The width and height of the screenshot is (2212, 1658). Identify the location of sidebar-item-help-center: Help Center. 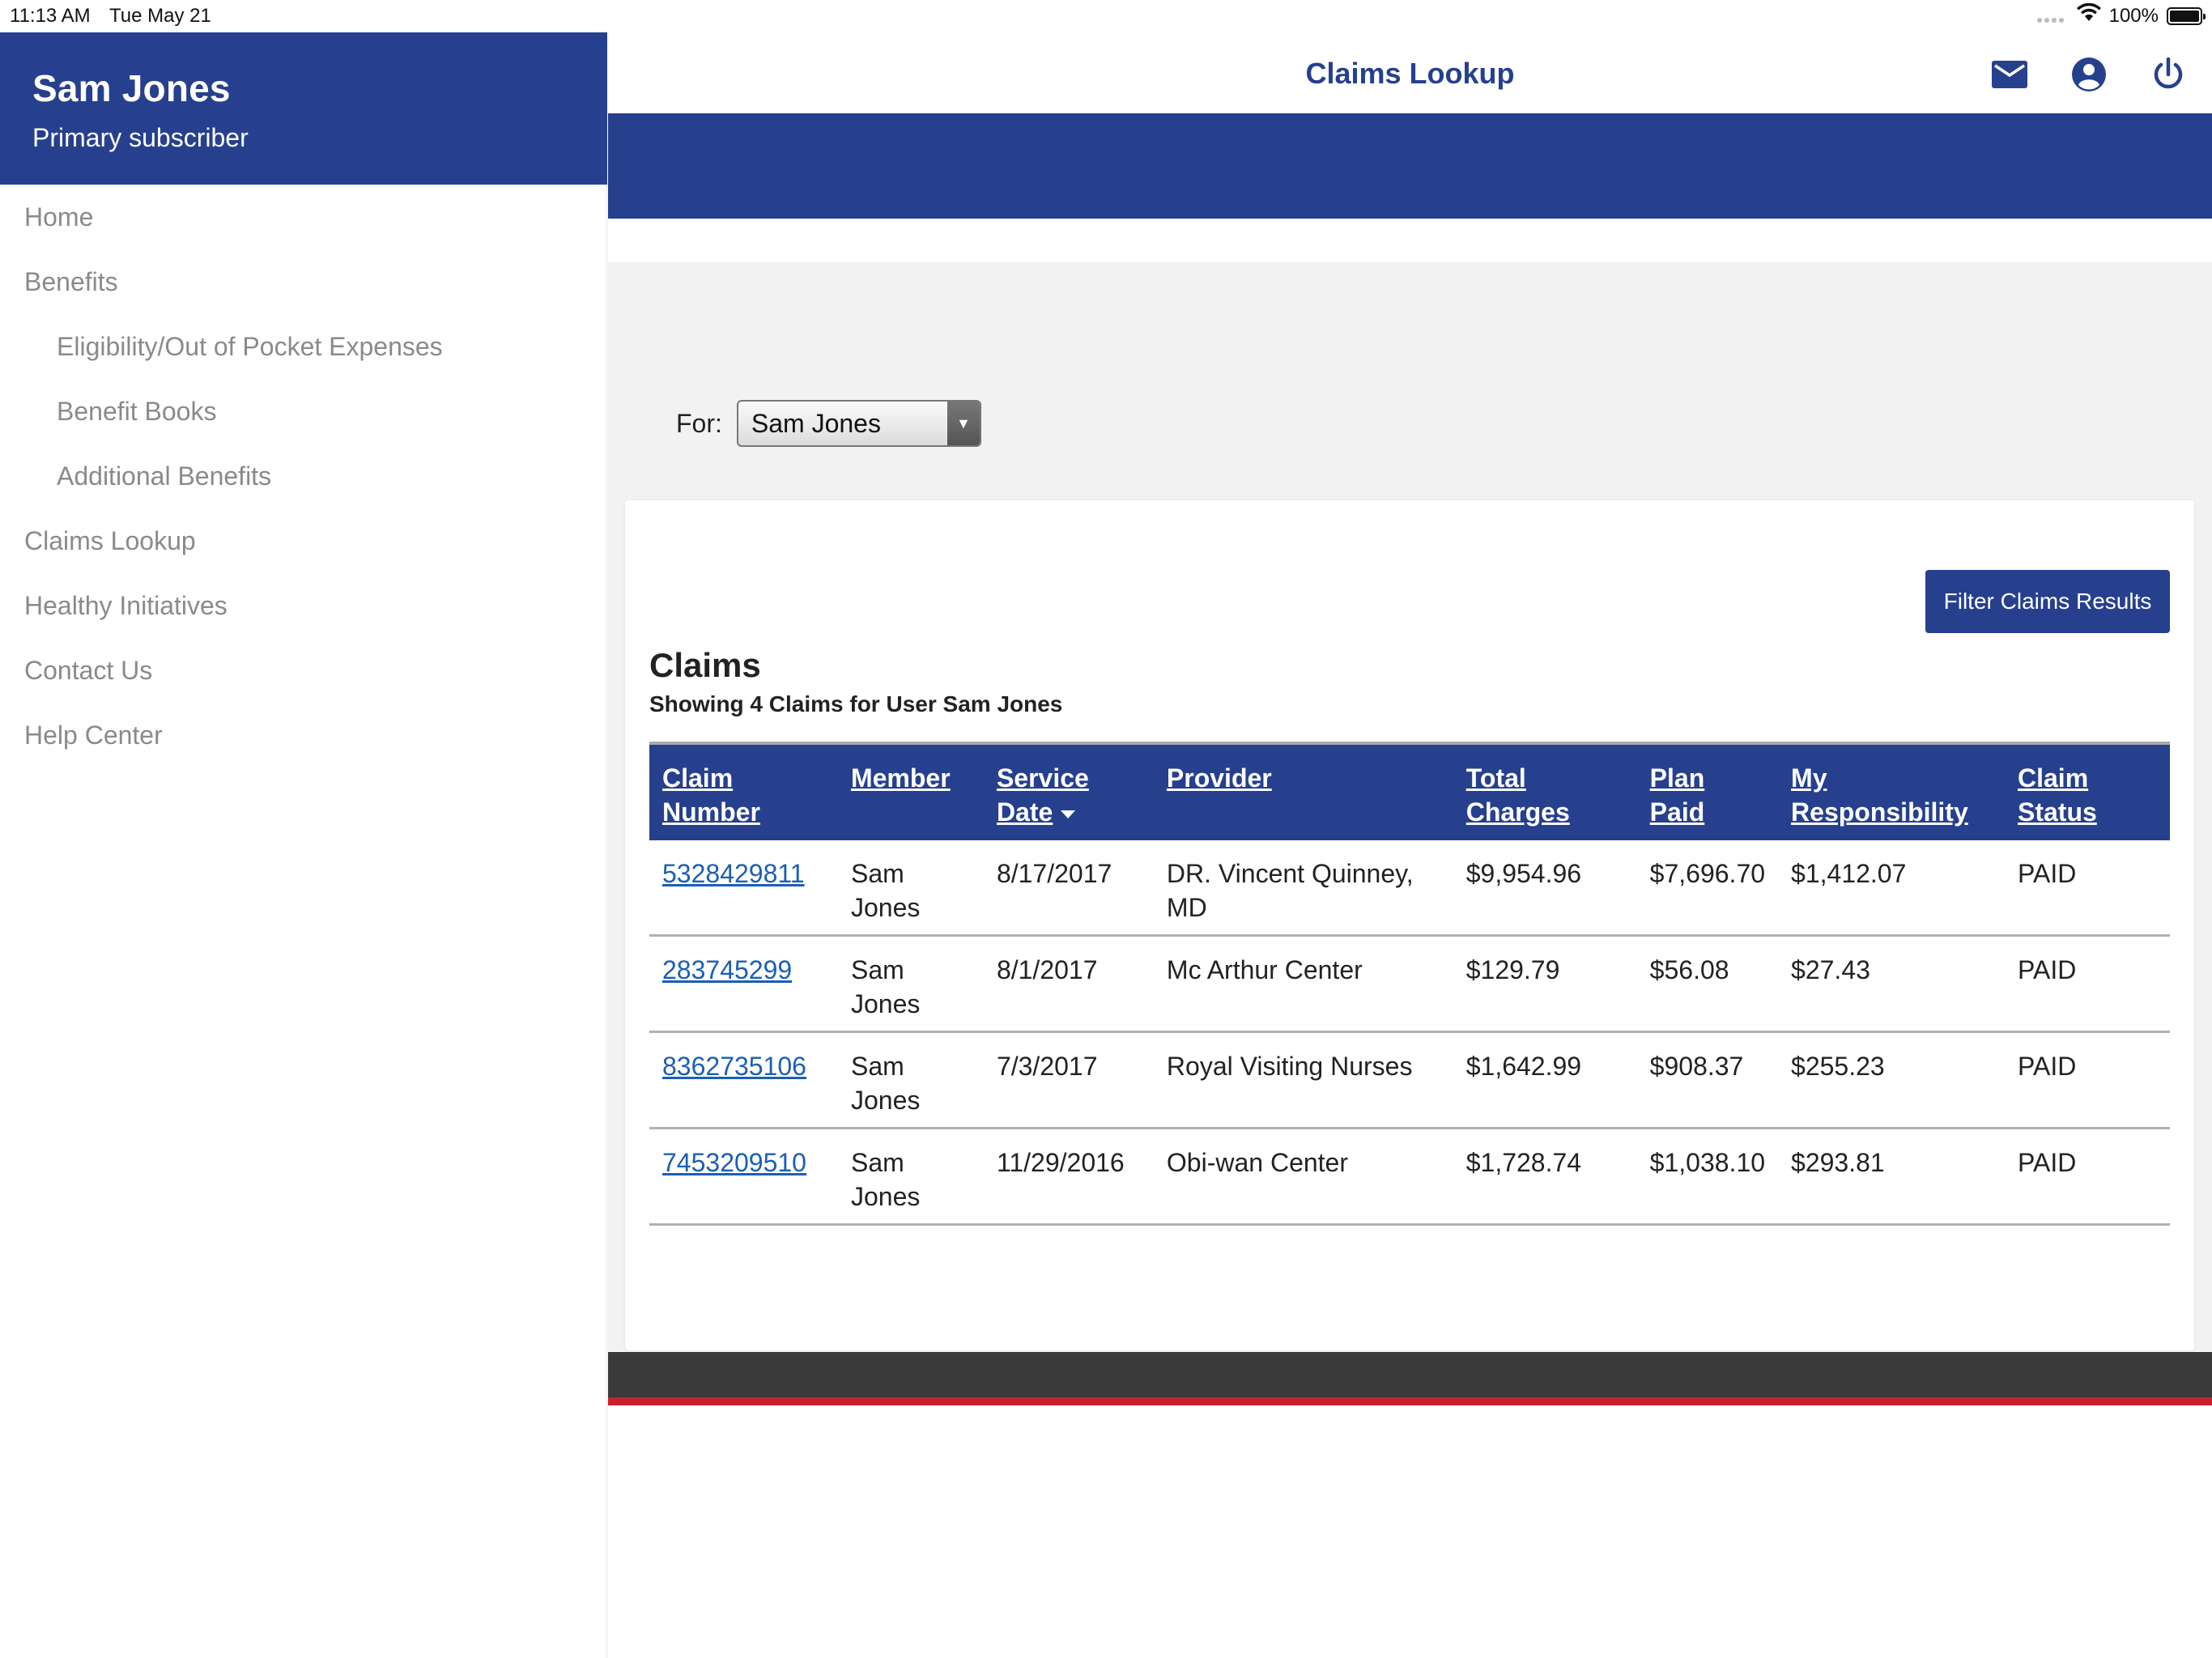
(94, 735).